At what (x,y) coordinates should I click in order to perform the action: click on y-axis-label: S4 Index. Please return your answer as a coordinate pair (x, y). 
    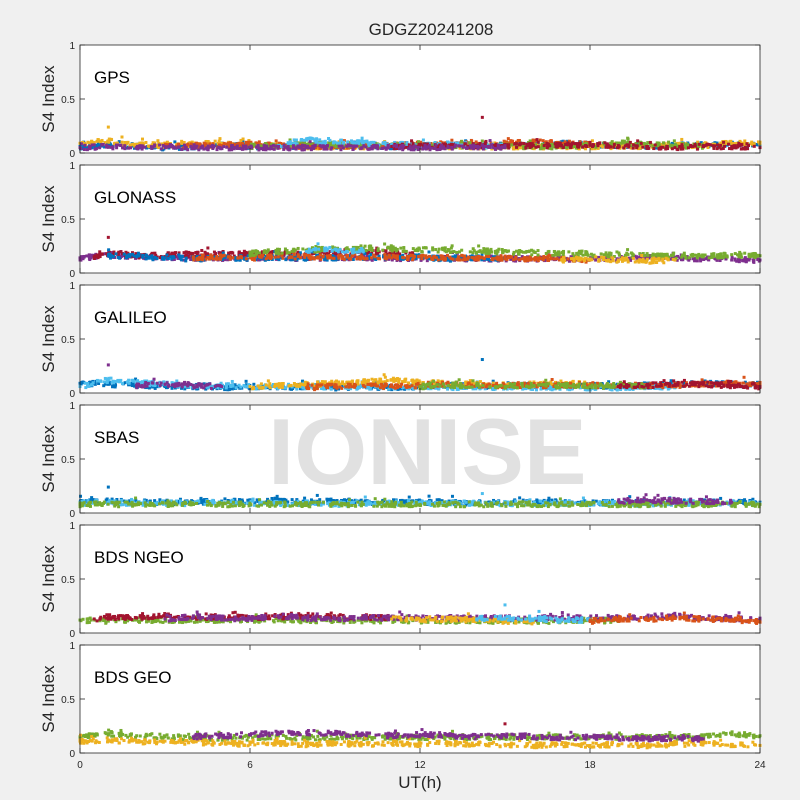
    Looking at the image, I should click on (48, 219).